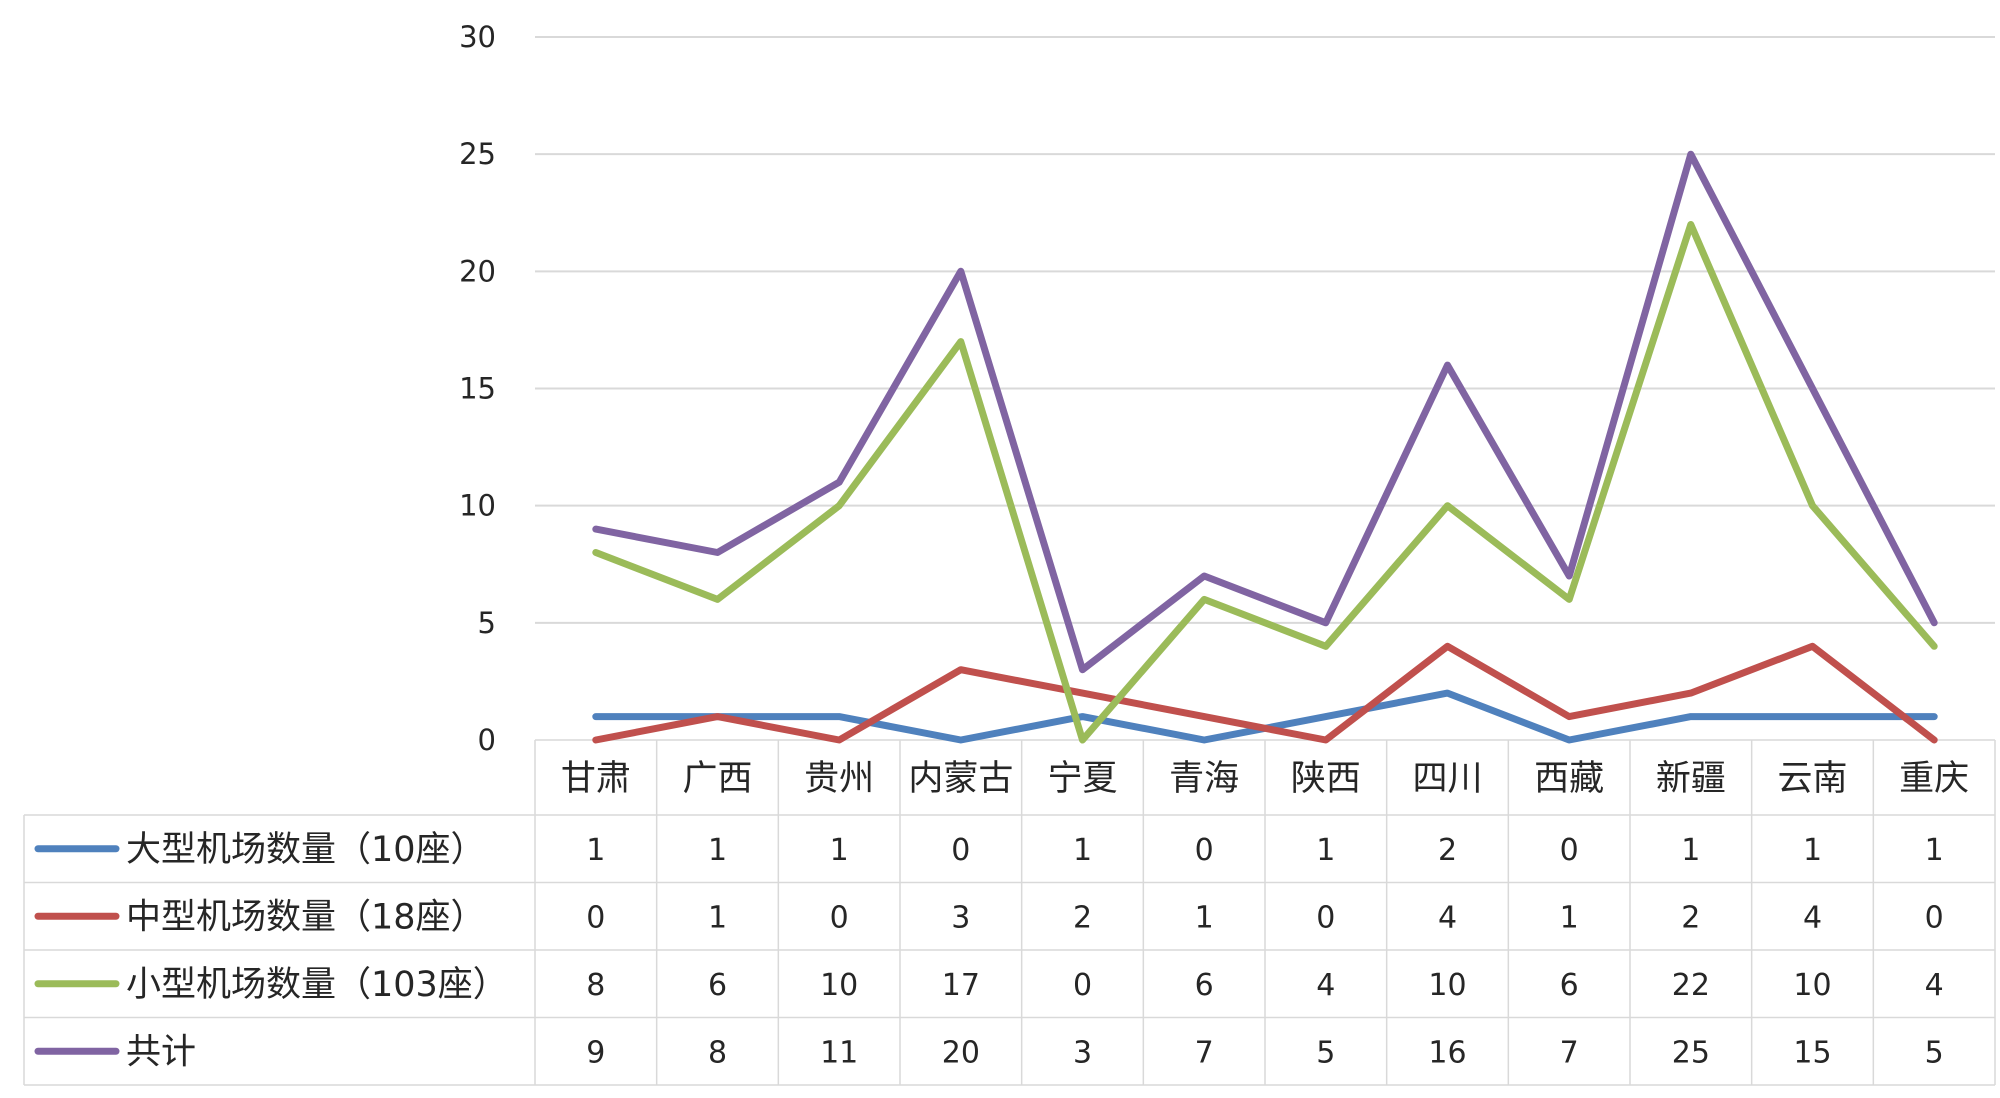 The image size is (2000, 1098). Describe the element at coordinates (487, 623) in the screenshot. I see `y-tick-label: 5` at that location.